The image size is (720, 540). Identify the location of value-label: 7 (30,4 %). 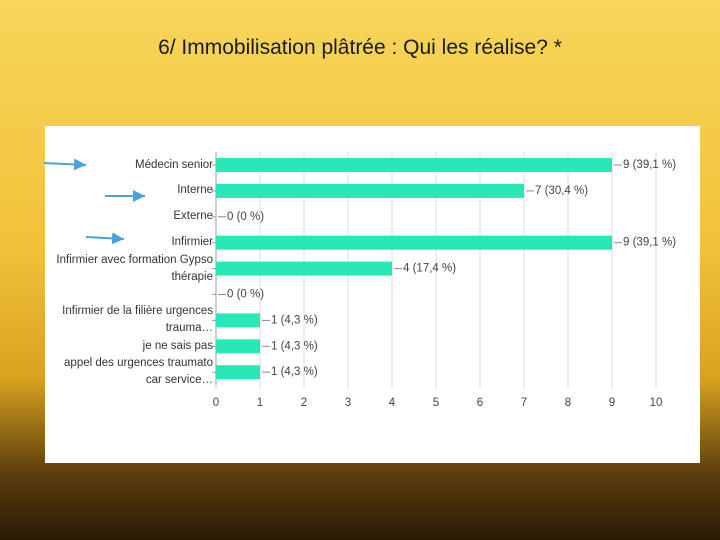
(561, 191).